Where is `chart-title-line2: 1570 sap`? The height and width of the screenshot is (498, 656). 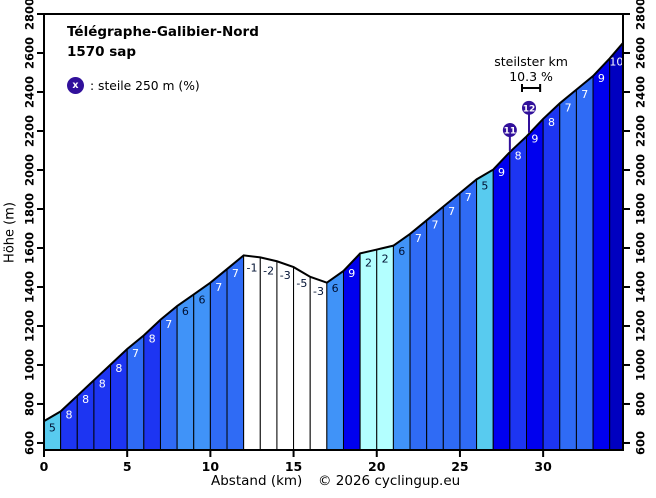 chart-title-line2: 1570 sap is located at coordinates (102, 52).